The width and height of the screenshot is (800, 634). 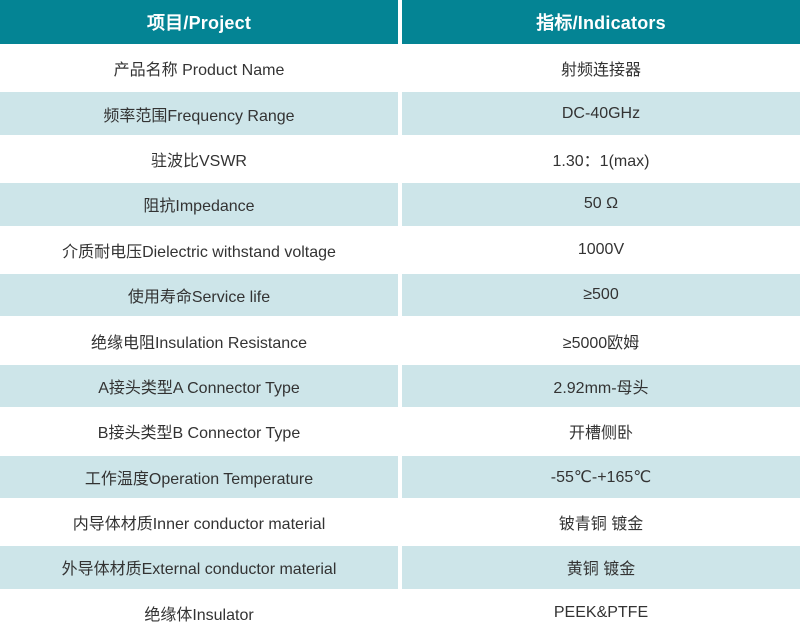 I want to click on indicator-cell: 1.30：1(max), so click(x=601, y=159).